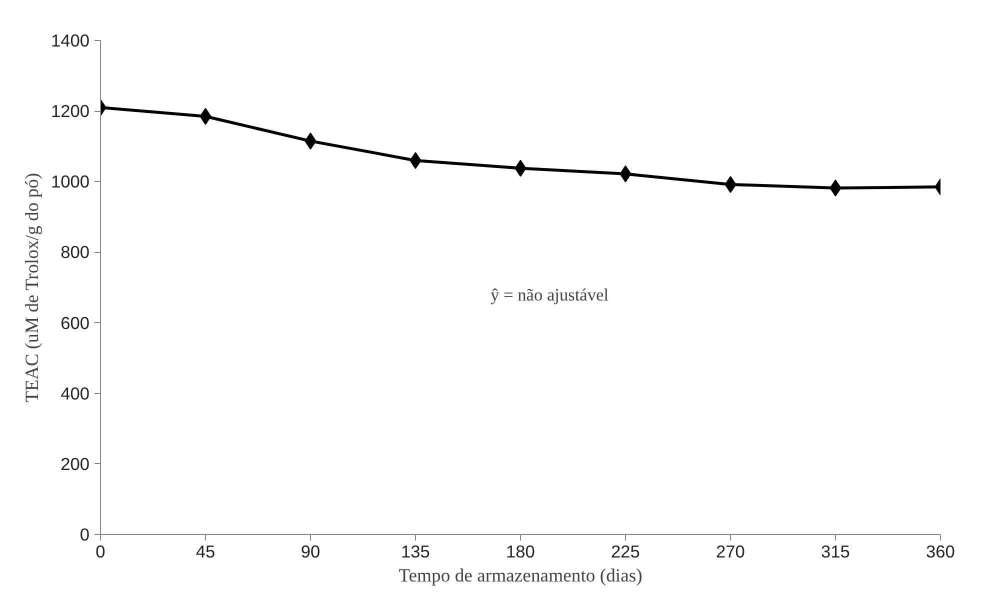 The width and height of the screenshot is (983, 612). I want to click on annotation: ŷ = não ajustável, so click(549, 295).